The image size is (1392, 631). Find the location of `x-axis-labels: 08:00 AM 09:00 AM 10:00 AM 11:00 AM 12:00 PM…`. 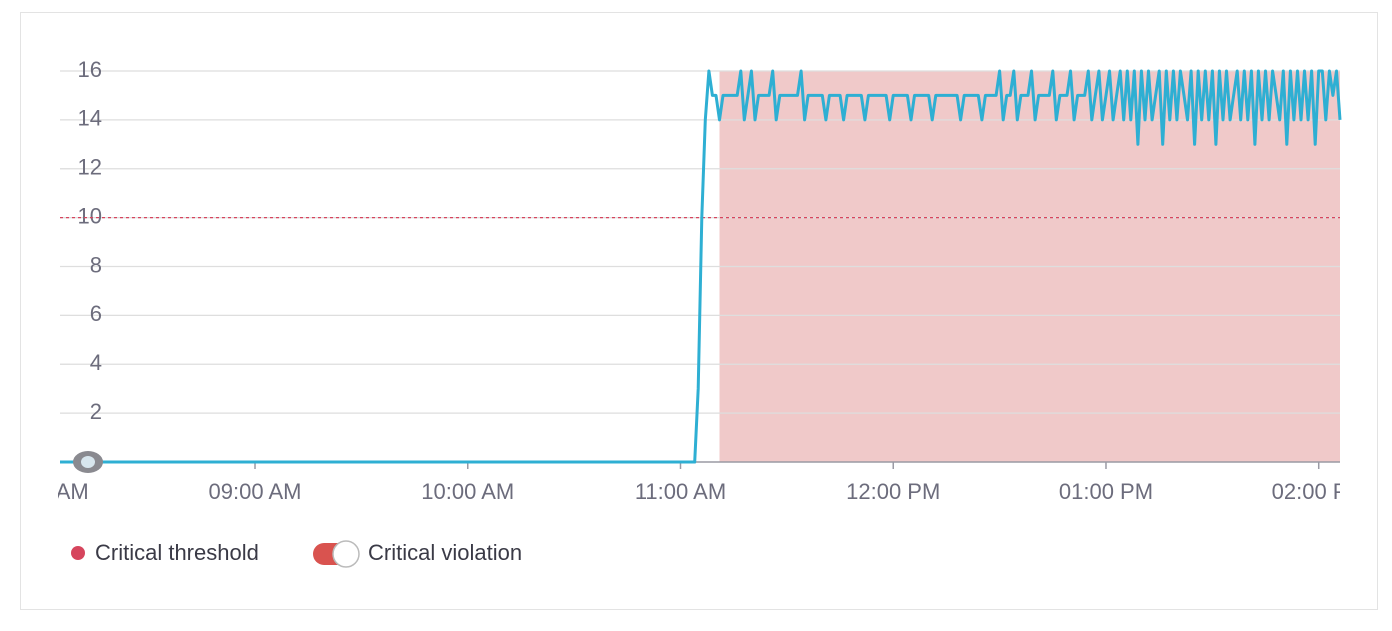

x-axis-labels: 08:00 AM 09:00 AM 10:00 AM 11:00 AM 12:00 PM… is located at coordinates (683, 491).